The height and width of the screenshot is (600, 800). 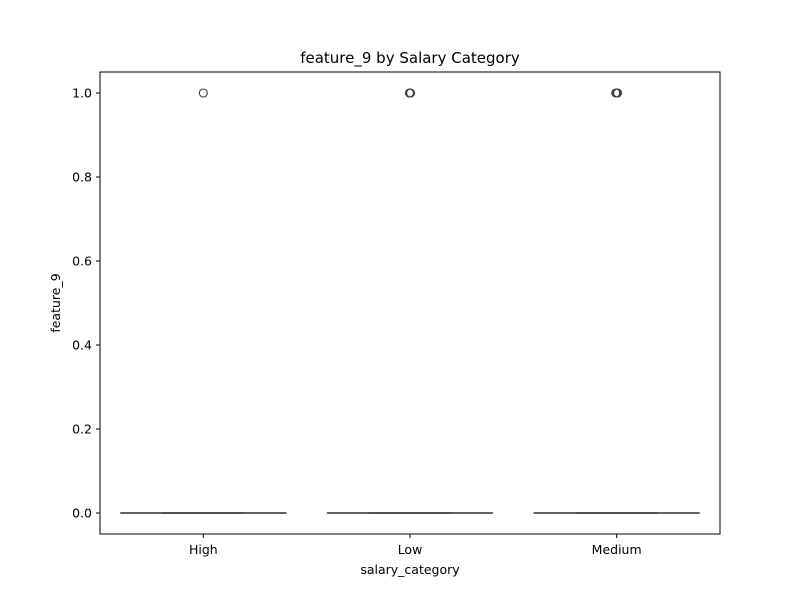 What do you see at coordinates (617, 549) in the screenshot?
I see `x-tick-label: Medium` at bounding box center [617, 549].